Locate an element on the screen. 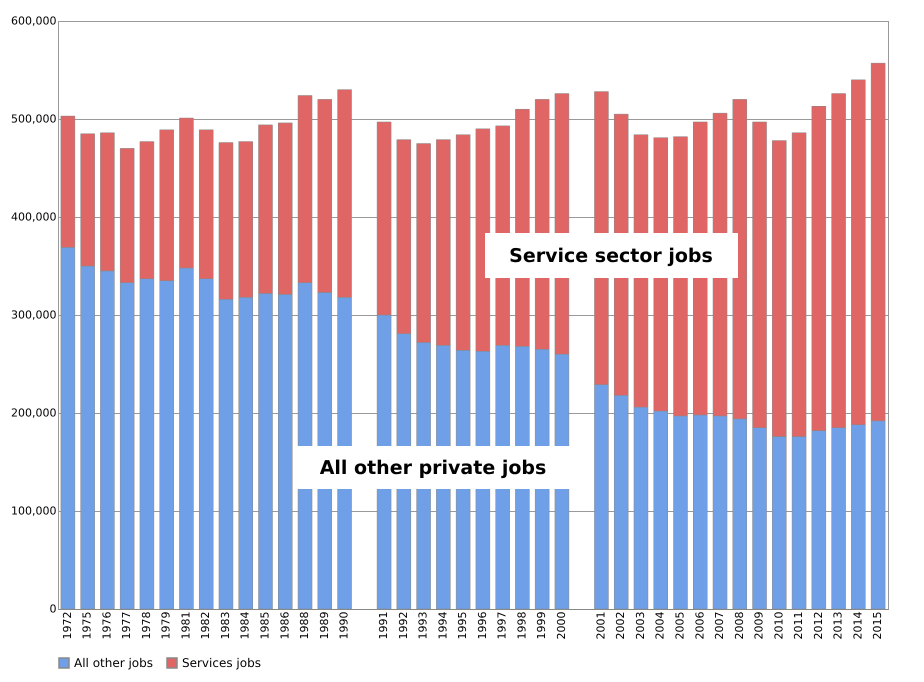 The image size is (924, 682). legend-label: All other jobs is located at coordinates (114, 663).